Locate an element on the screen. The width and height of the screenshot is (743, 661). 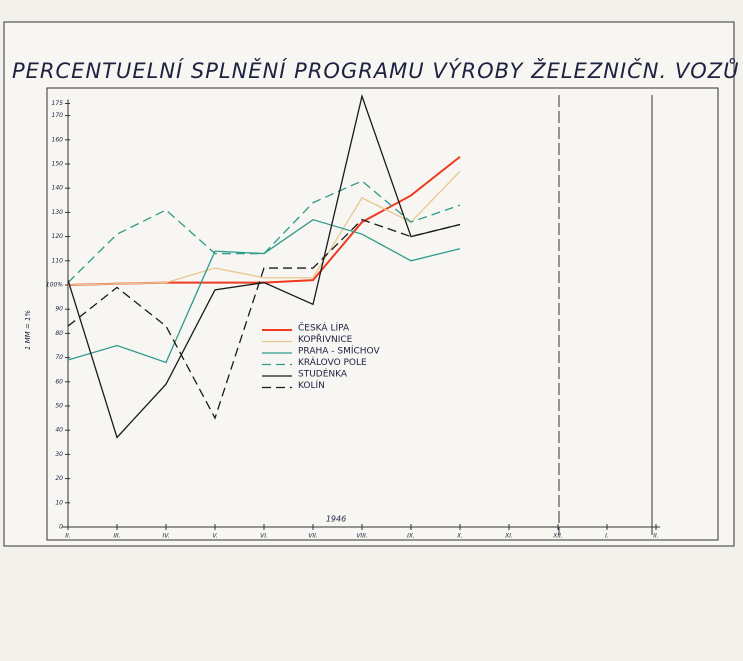
y-tick-label: 140 is located at coordinates (58, 188).